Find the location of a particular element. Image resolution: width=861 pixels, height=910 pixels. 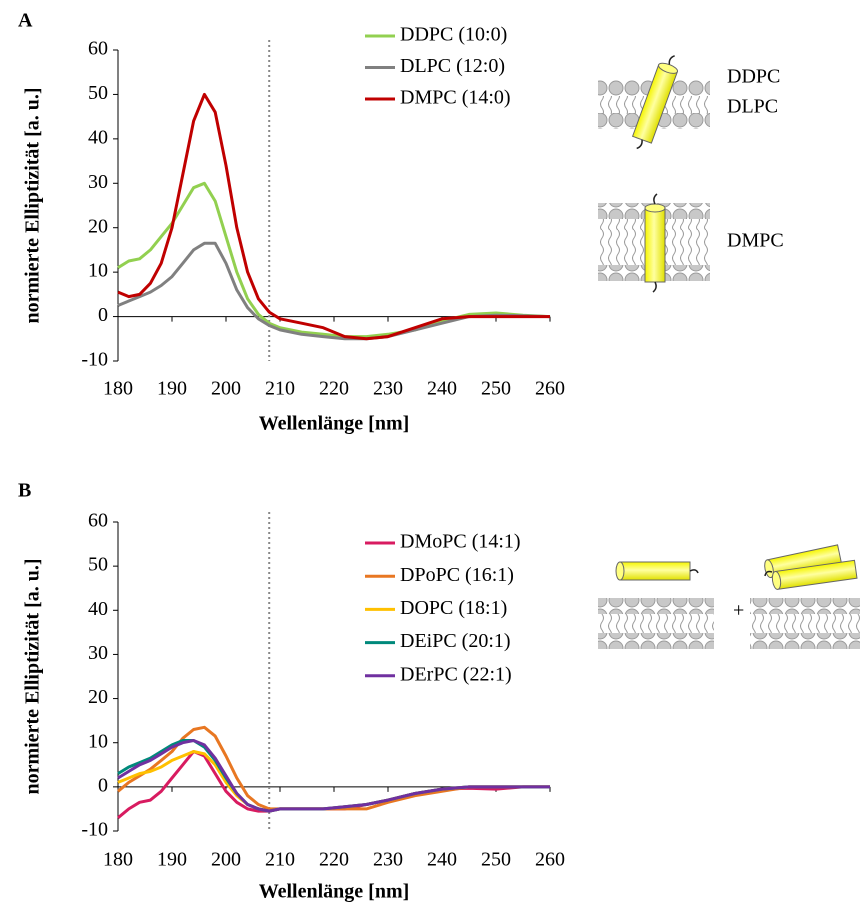

legend-label: DErPC (22:1) is located at coordinates (456, 674).